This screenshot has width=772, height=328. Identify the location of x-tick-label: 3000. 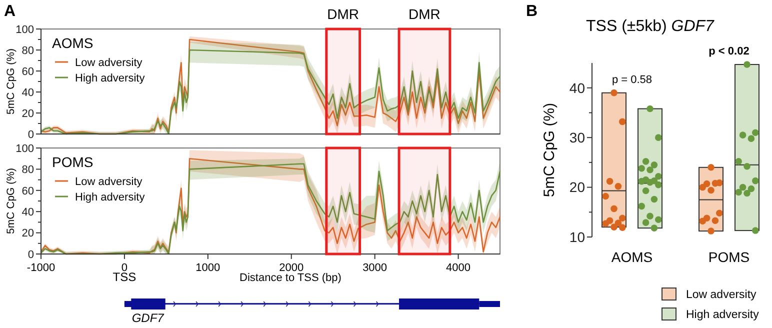
(375, 268).